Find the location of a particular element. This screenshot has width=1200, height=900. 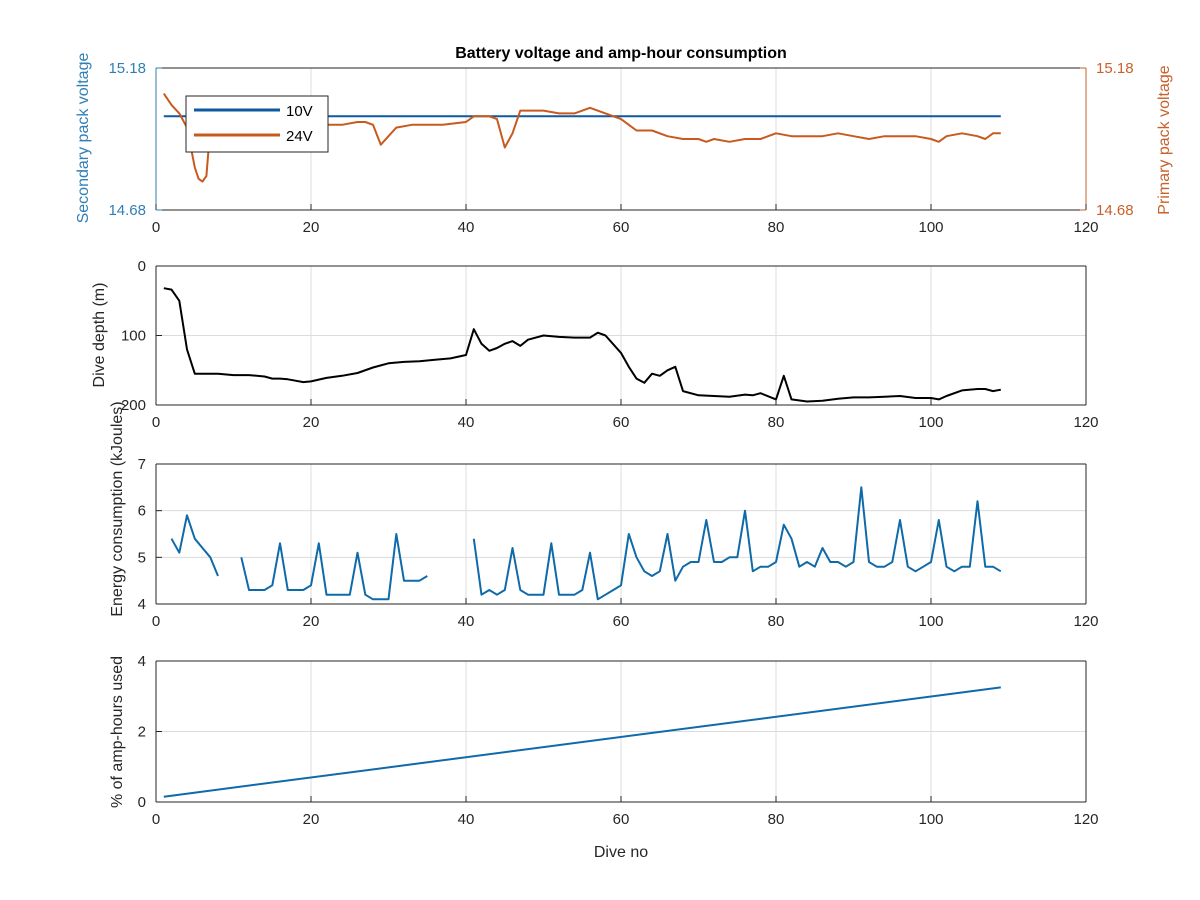

left-y-axis-label: Secondary pack voltage is located at coordinates (83, 138).